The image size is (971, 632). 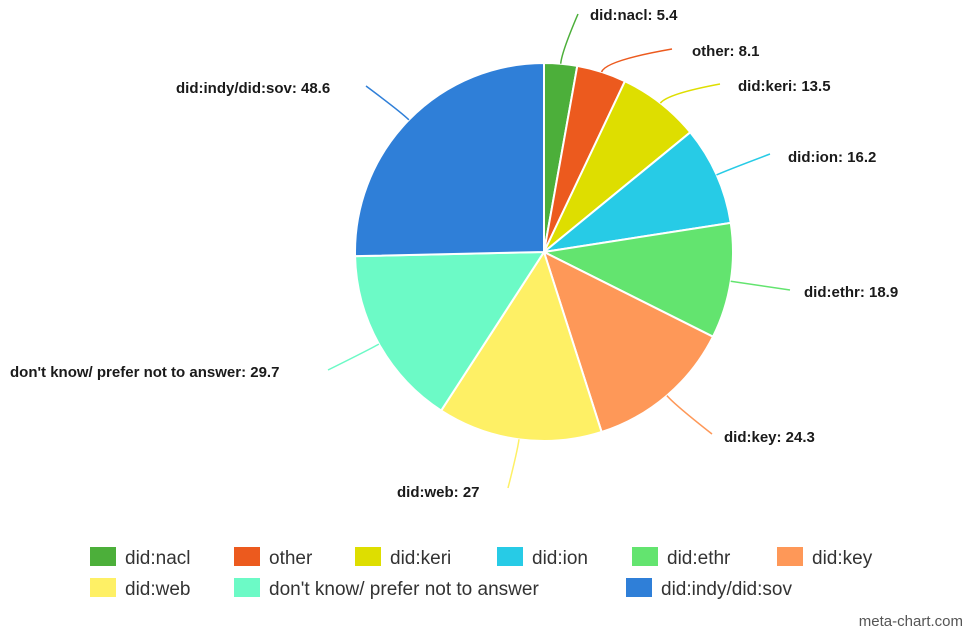 I want to click on legend-item: did:ethr, so click(x=681, y=558).